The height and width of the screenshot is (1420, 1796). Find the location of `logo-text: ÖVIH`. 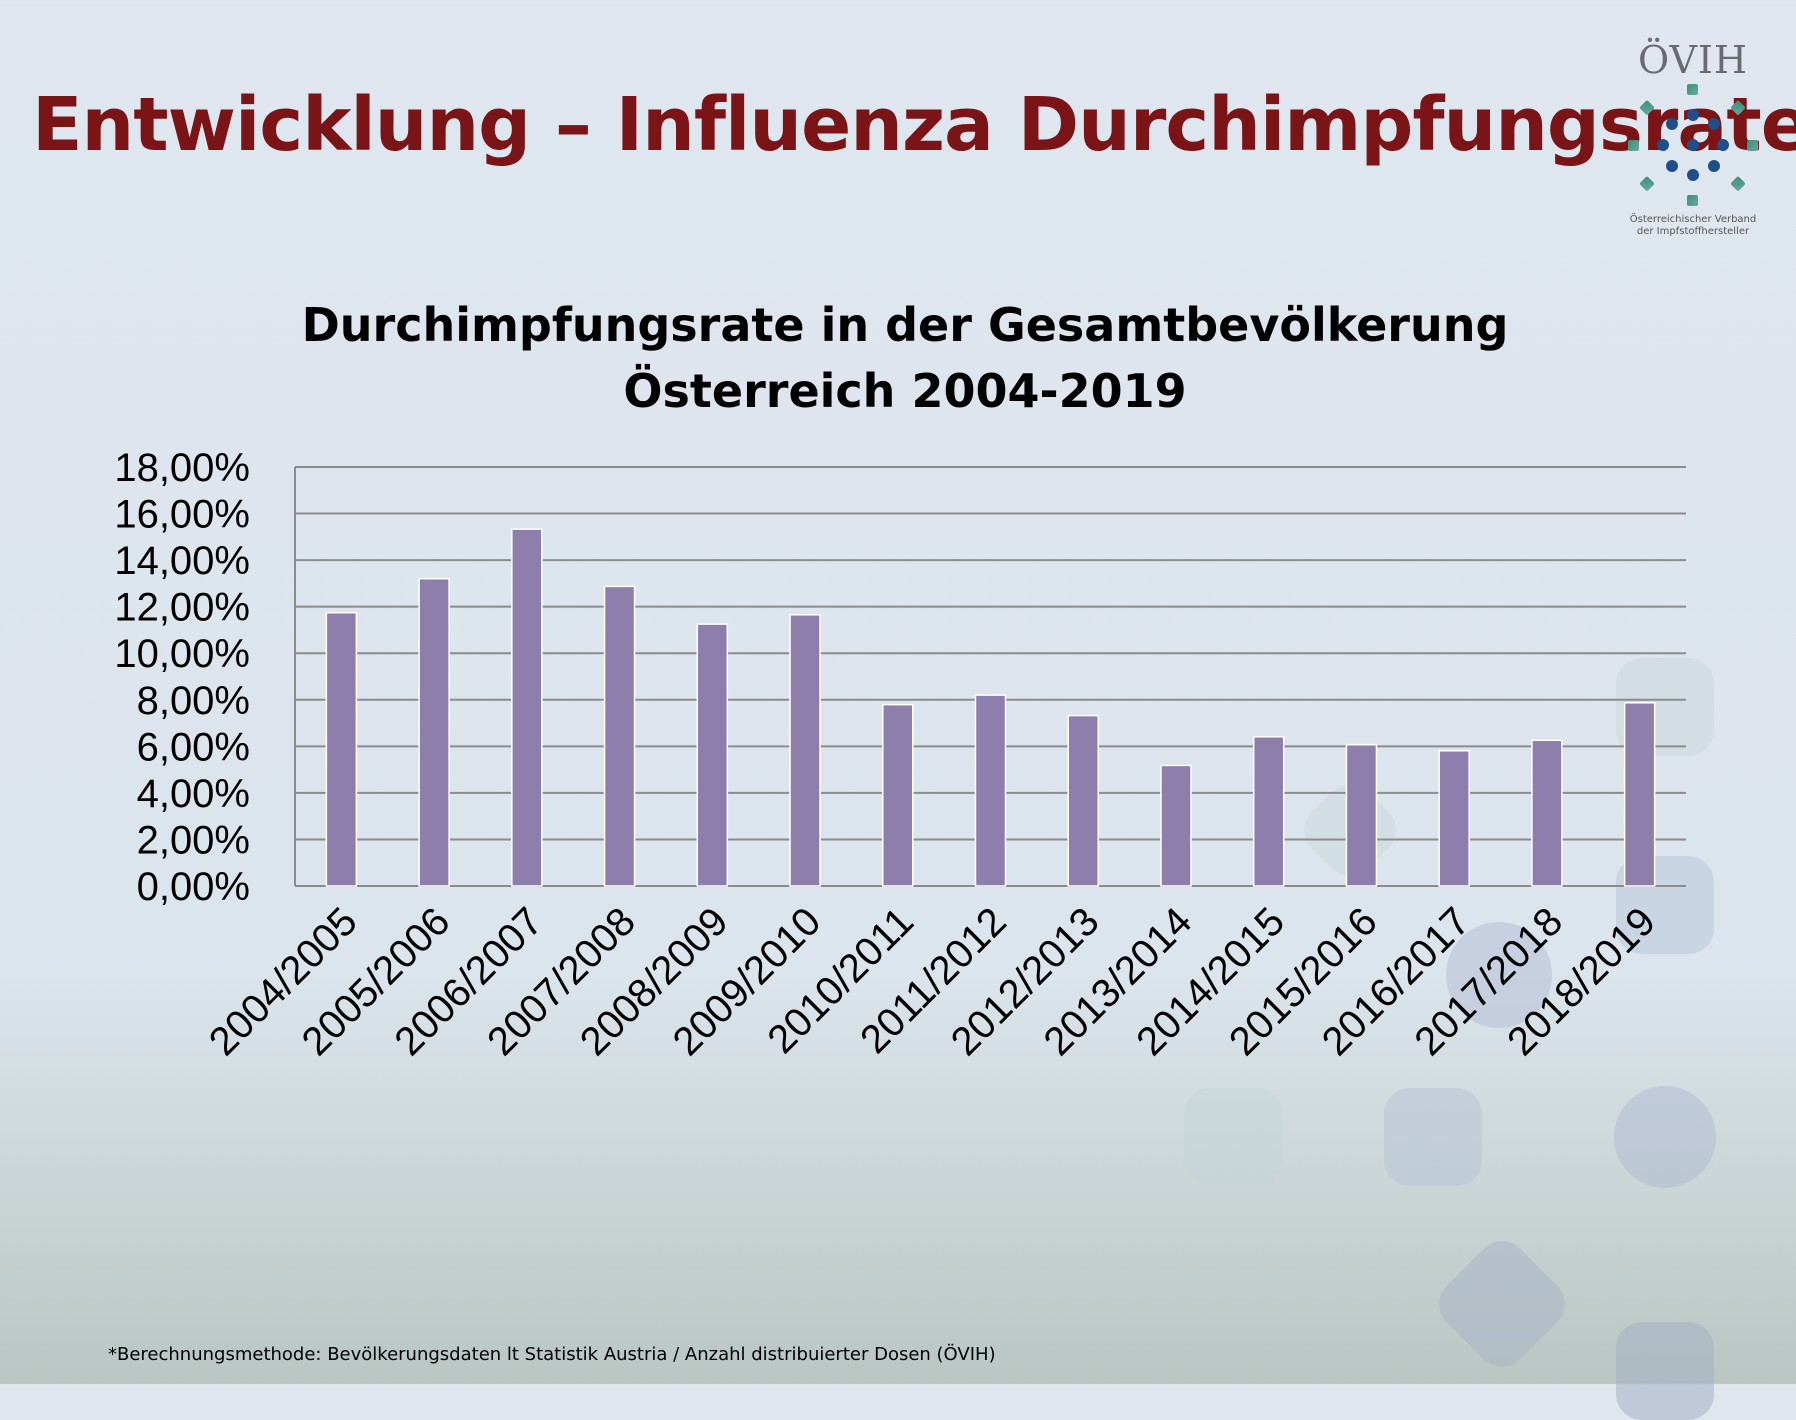

logo-text: ÖVIH is located at coordinates (1693, 60).